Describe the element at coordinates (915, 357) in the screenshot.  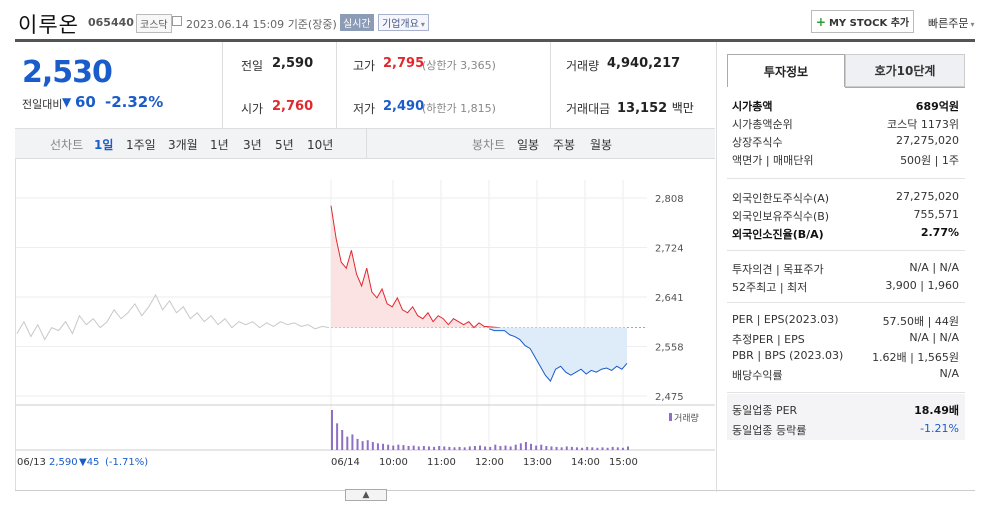
I see `info-value: 1.62배 | 1,565원` at that location.